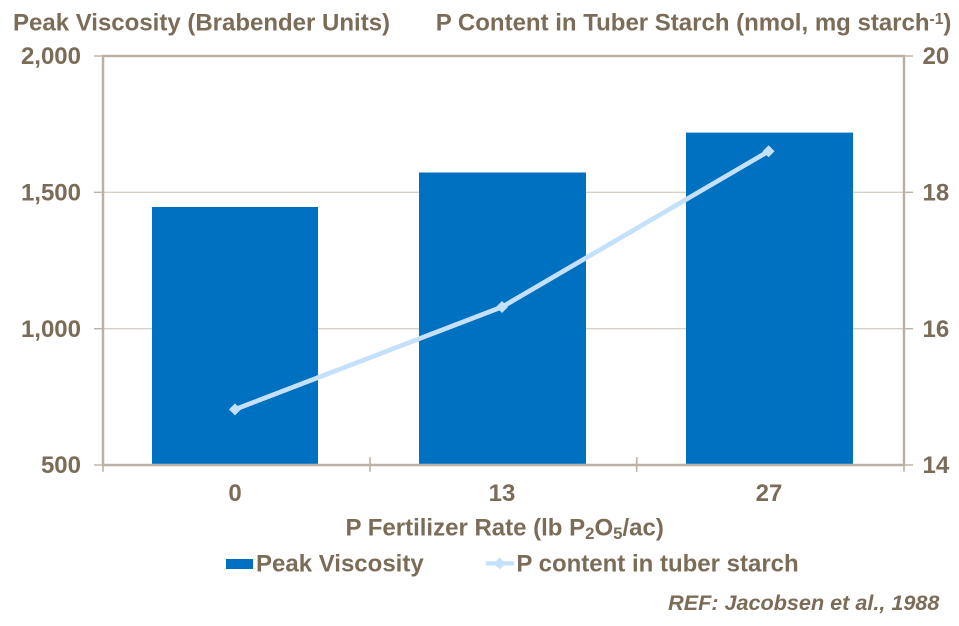  What do you see at coordinates (234, 493) in the screenshot?
I see `svg-text: 0` at bounding box center [234, 493].